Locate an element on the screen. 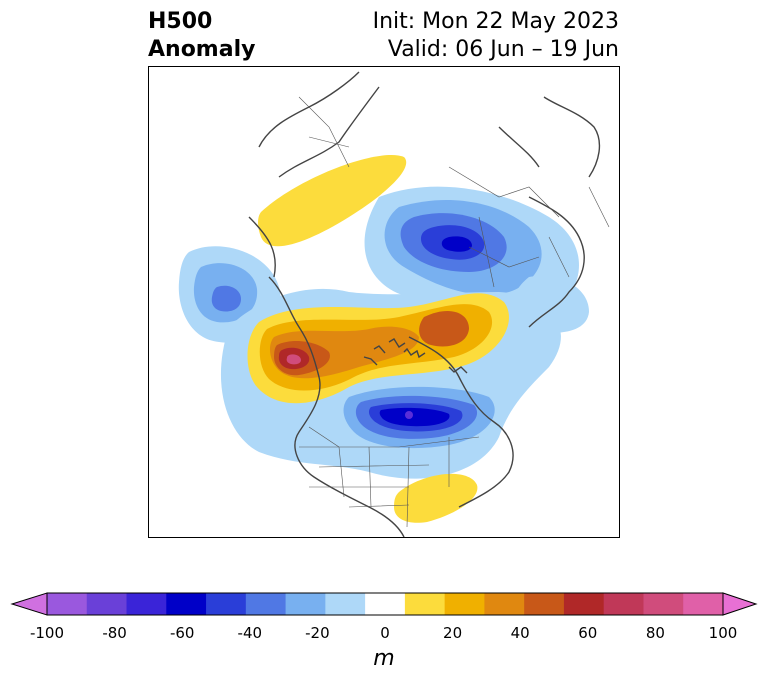  title-line-1: H500 is located at coordinates (180, 21).